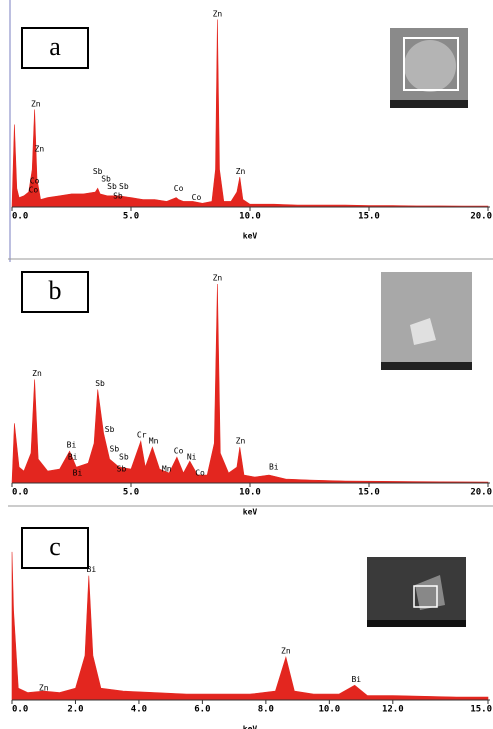 The width and height of the screenshot is (493, 729). I want to click on peak-label: Cr, so click(142, 435).